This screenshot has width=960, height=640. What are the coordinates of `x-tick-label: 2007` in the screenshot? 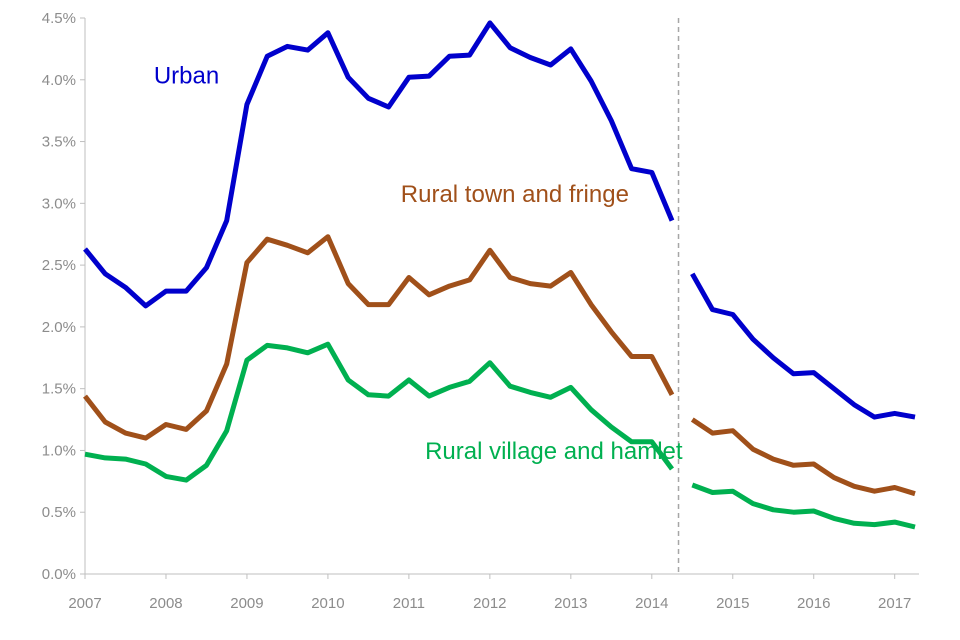 It's located at (84, 603).